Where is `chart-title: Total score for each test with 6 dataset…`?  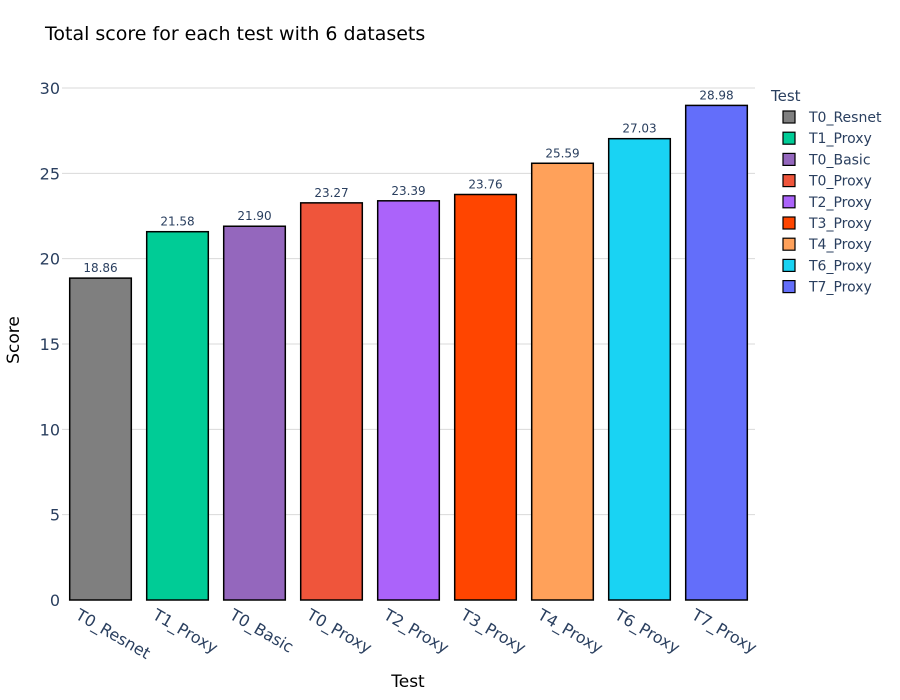 chart-title: Total score for each test with 6 dataset… is located at coordinates (234, 34).